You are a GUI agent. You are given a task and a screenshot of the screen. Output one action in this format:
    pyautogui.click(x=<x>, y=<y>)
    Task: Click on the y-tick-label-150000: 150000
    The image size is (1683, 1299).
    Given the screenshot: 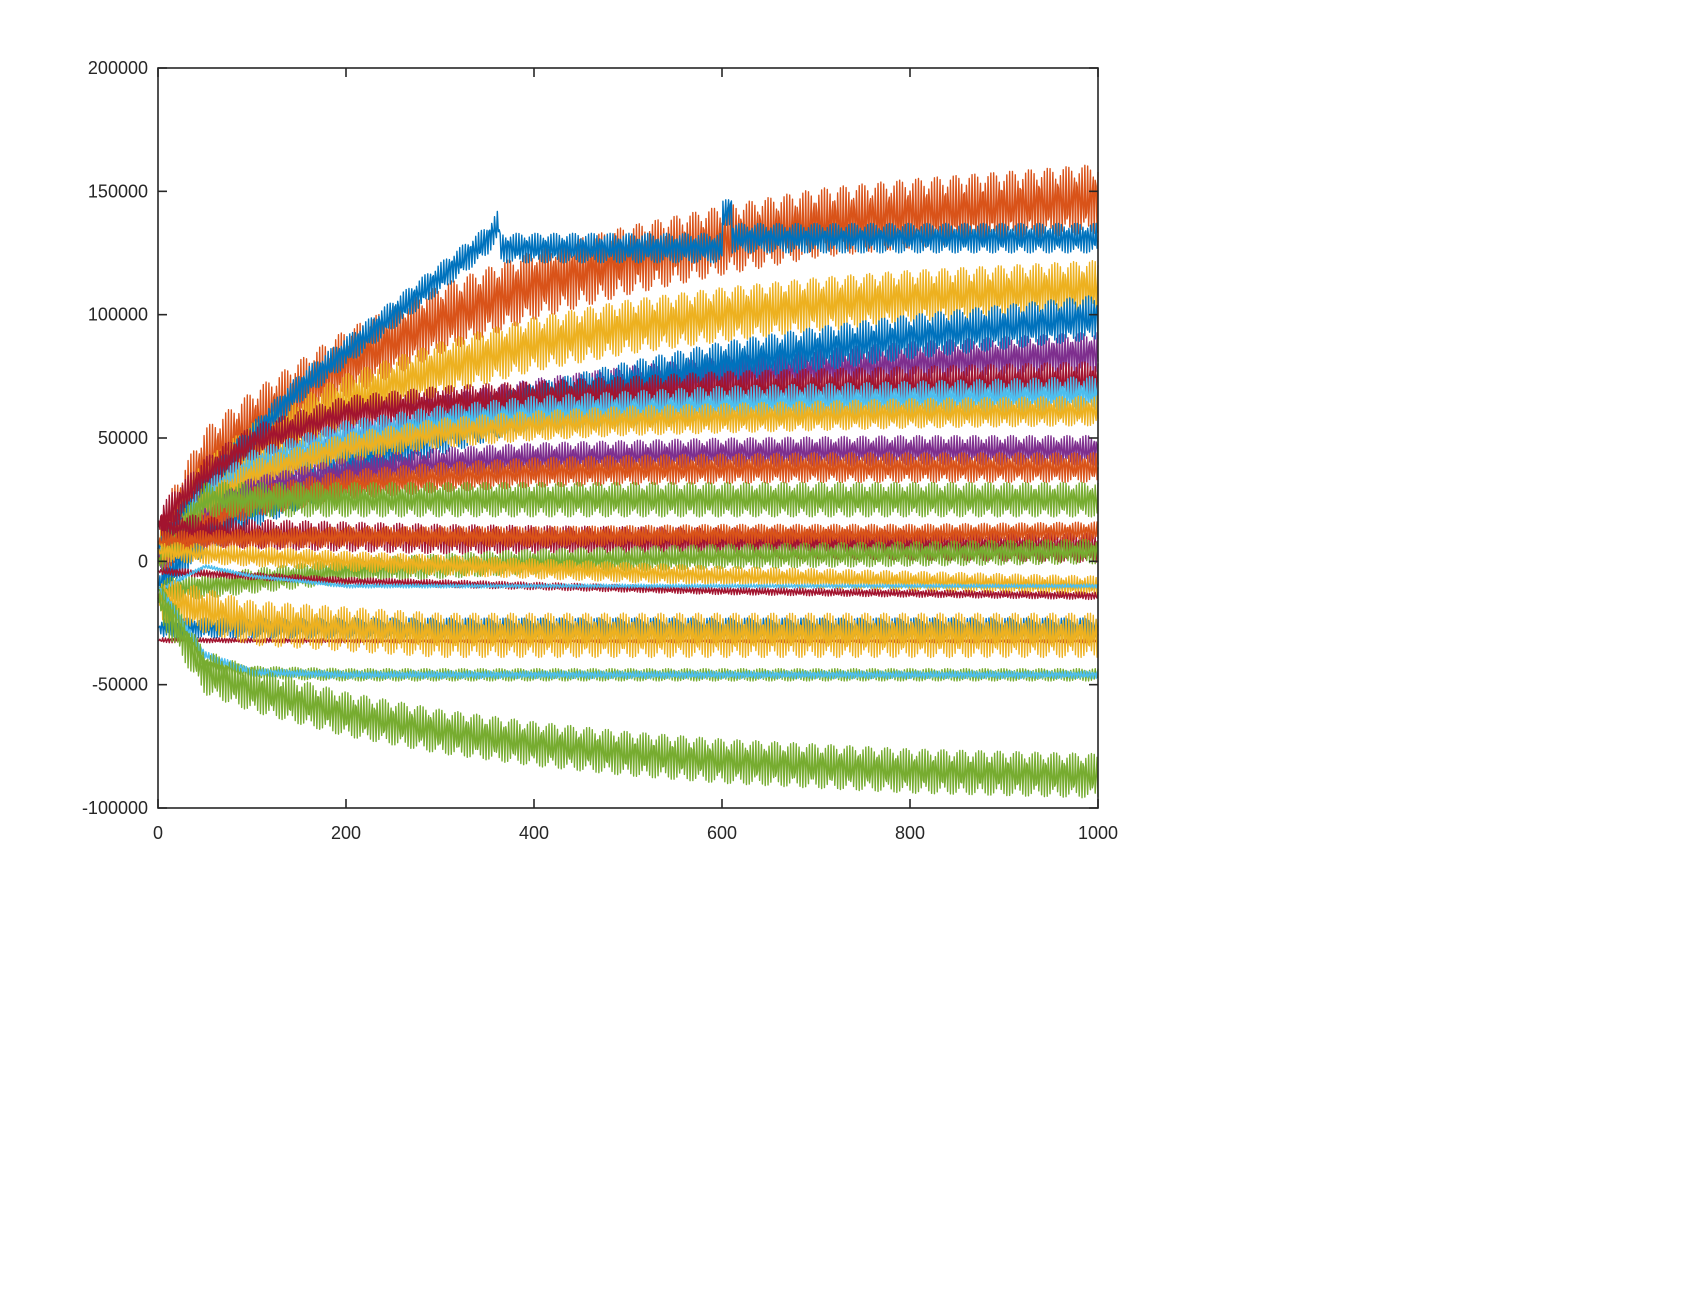 What is the action you would take?
    pyautogui.click(x=118, y=191)
    